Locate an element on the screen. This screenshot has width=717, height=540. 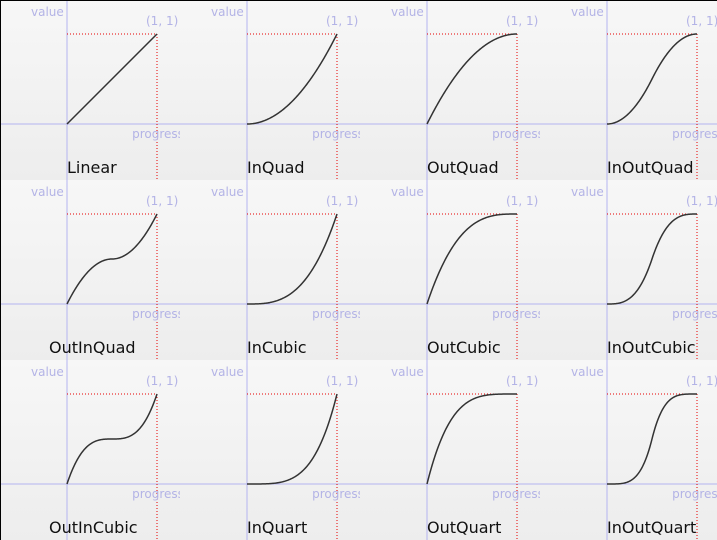
easing-cell-inoutquart: value progress (1, 1) InOutQuart is located at coordinates (628, 450).